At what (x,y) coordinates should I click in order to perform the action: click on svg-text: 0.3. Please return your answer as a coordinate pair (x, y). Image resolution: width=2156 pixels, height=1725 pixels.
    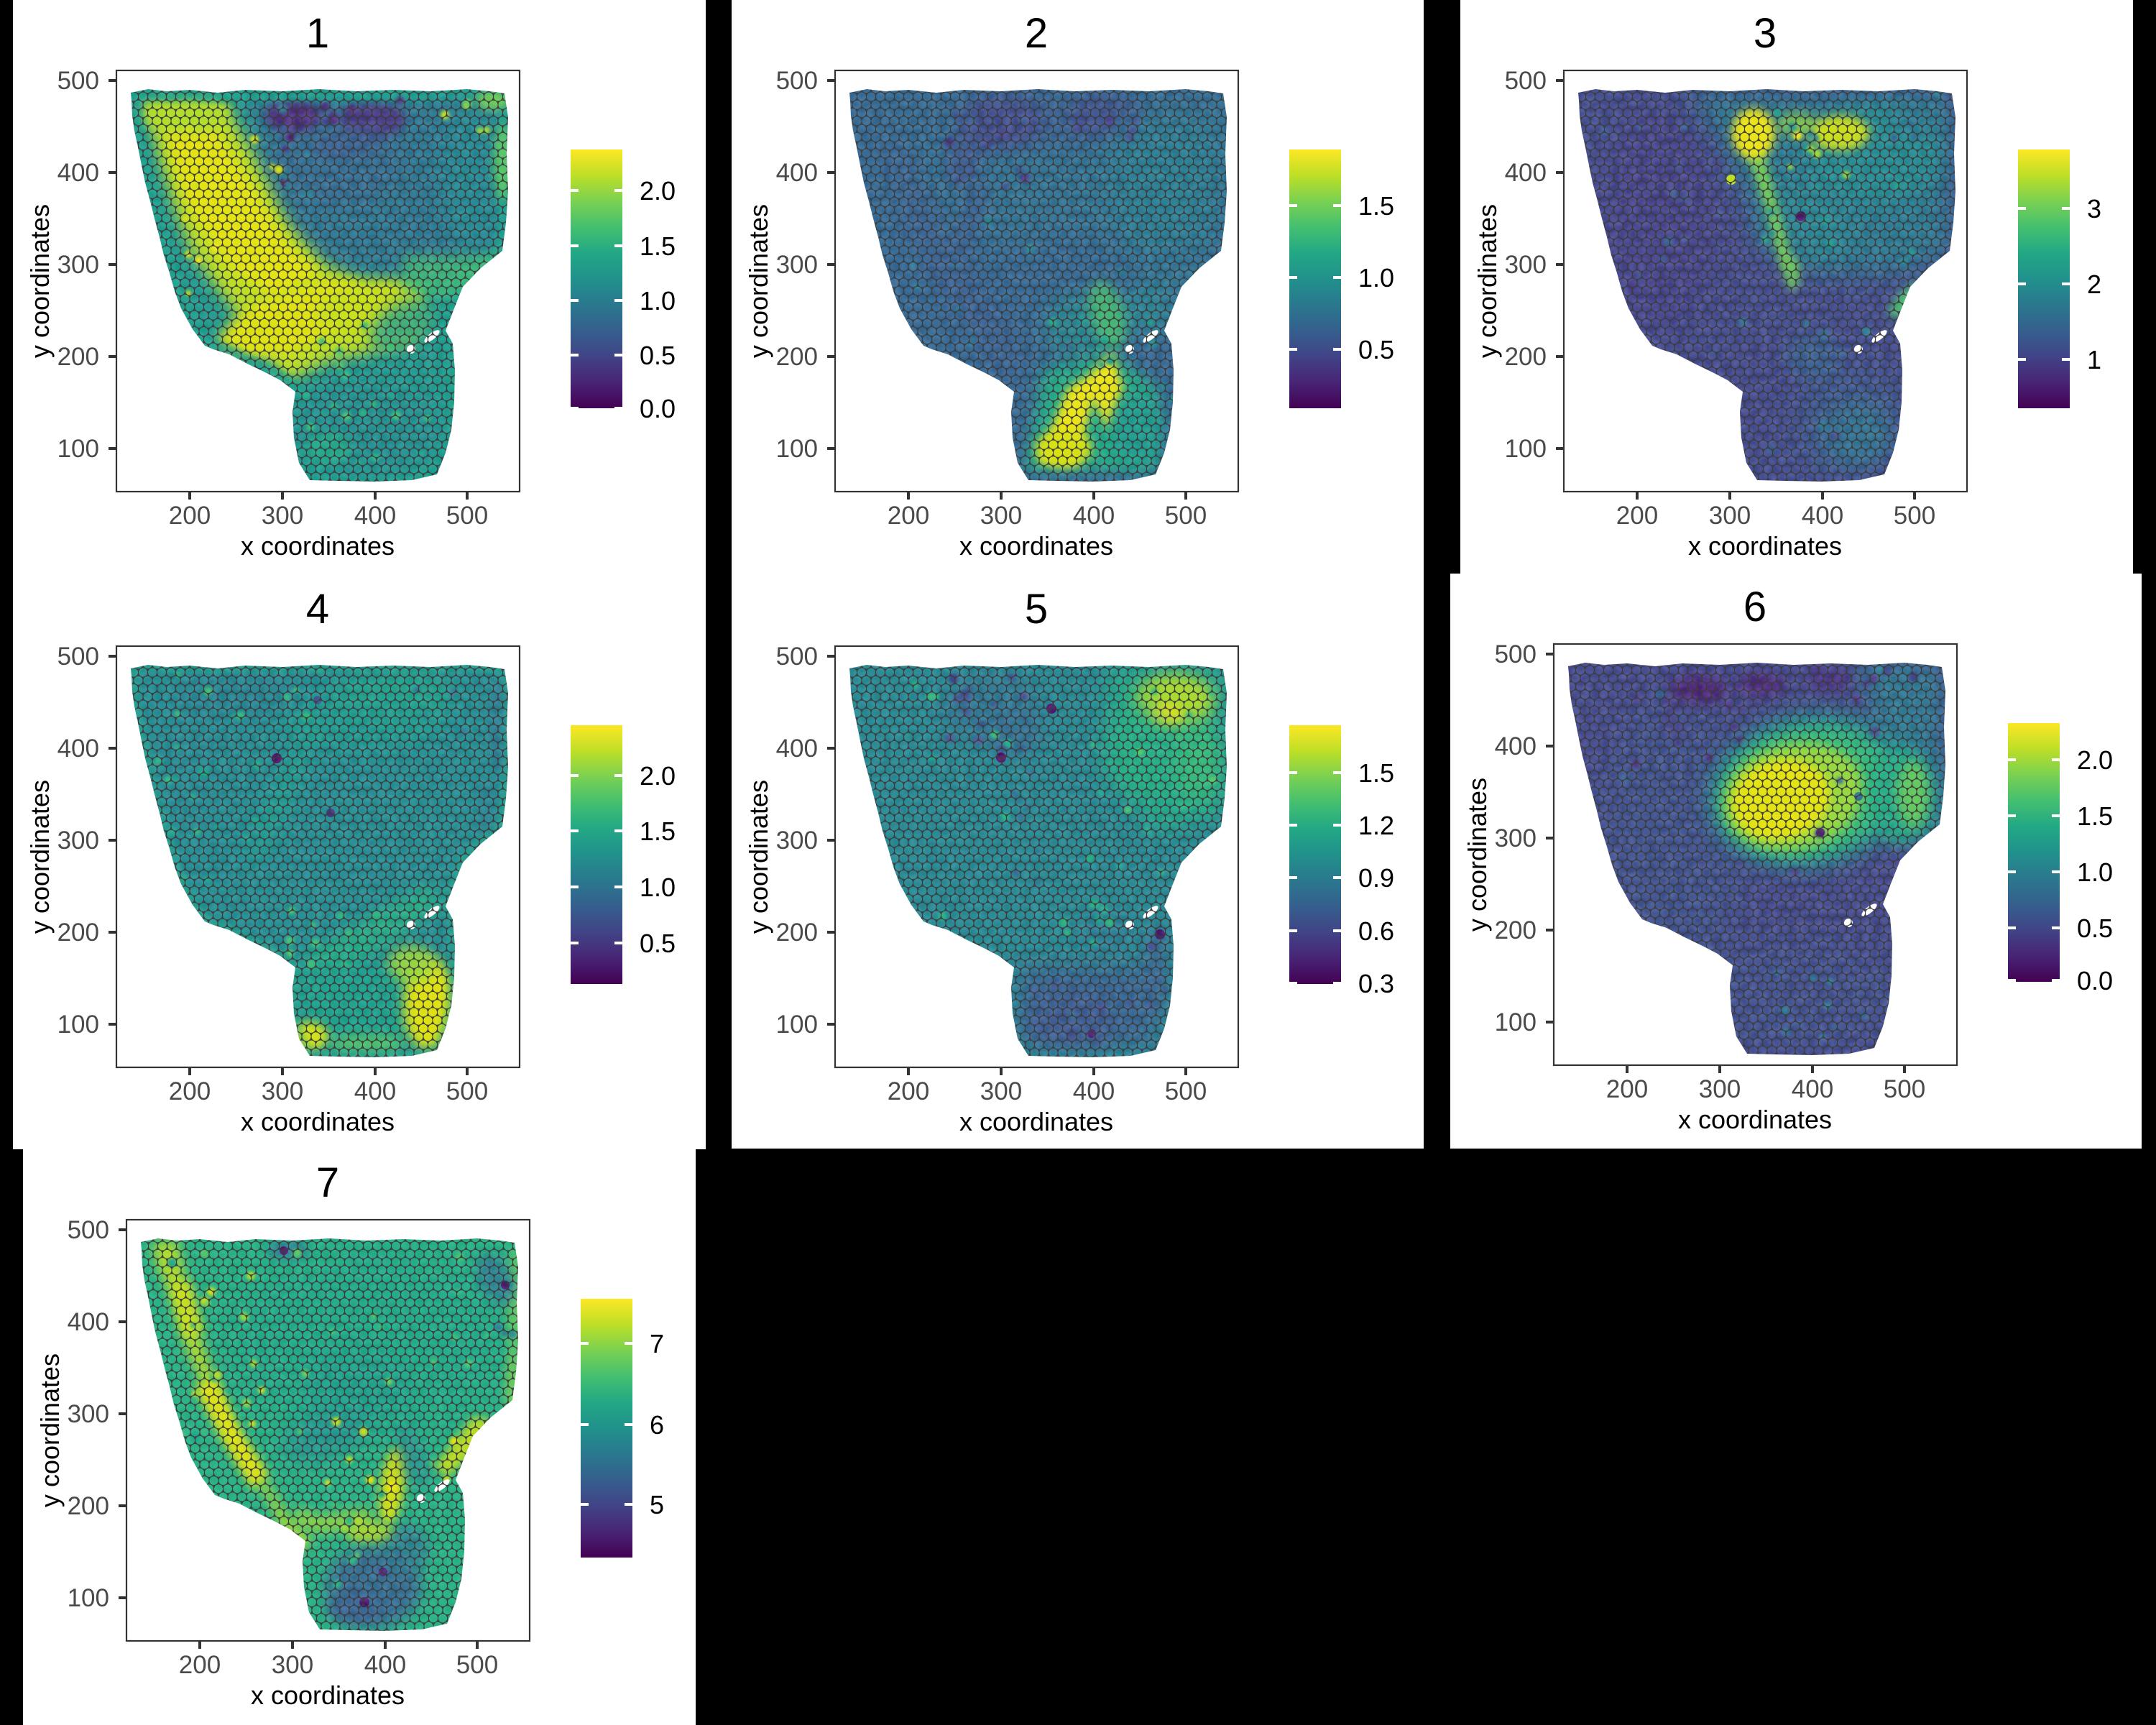
    Looking at the image, I should click on (1376, 983).